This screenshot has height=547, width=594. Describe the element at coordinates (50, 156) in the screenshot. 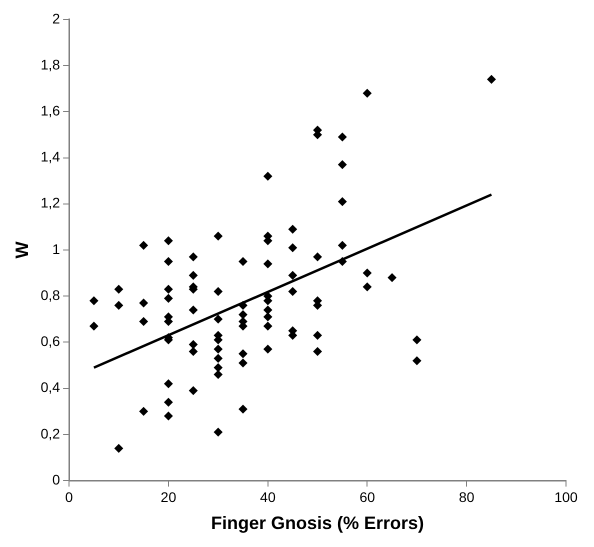

I see `y-tick-label: 1,4` at that location.